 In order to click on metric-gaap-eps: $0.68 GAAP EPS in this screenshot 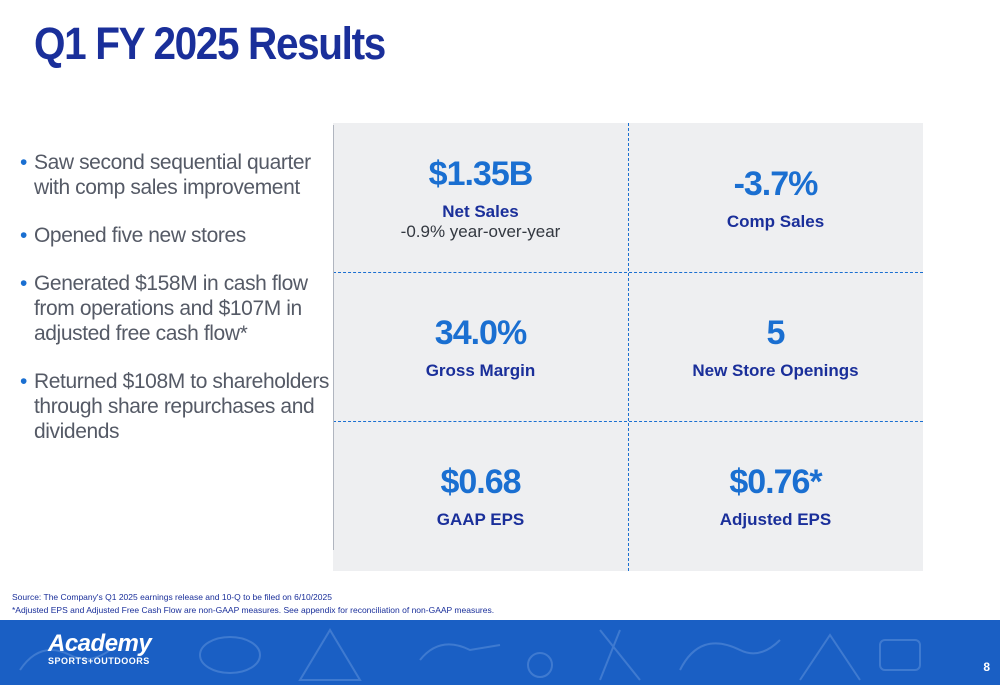, I will do `click(480, 495)`.